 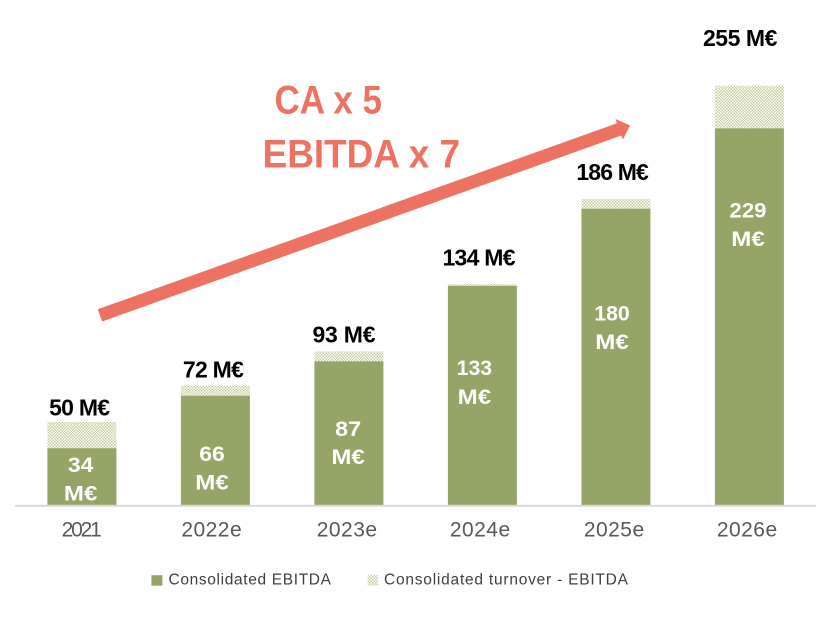 What do you see at coordinates (480, 530) in the screenshot?
I see `svg-text: 2024e` at bounding box center [480, 530].